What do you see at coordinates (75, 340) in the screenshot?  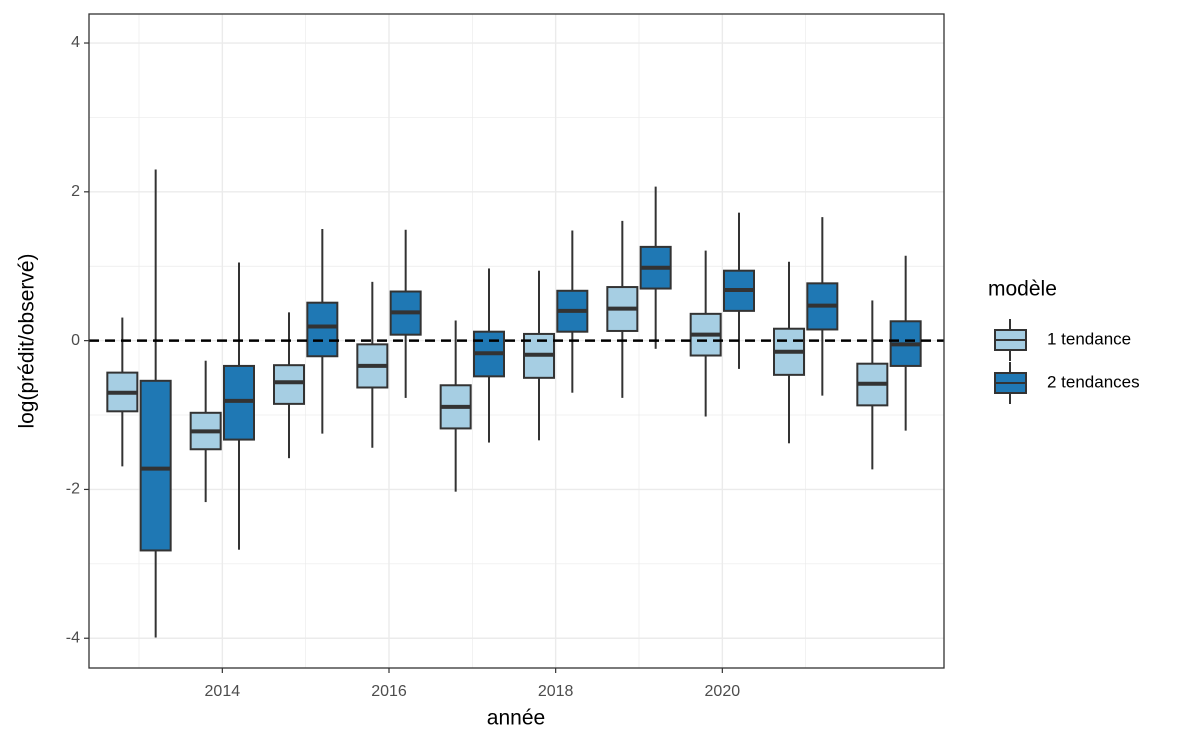 I see `y-tick-label: 0` at bounding box center [75, 340].